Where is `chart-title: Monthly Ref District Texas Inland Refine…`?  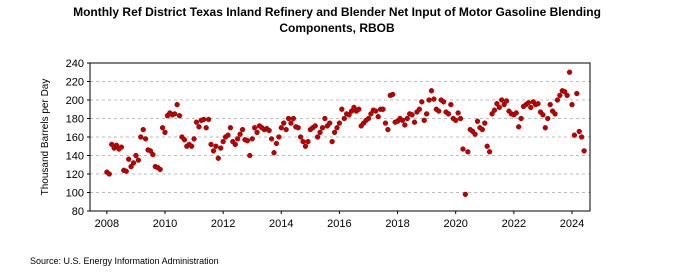 chart-title: Monthly Ref District Texas Inland Refine… is located at coordinates (337, 12).